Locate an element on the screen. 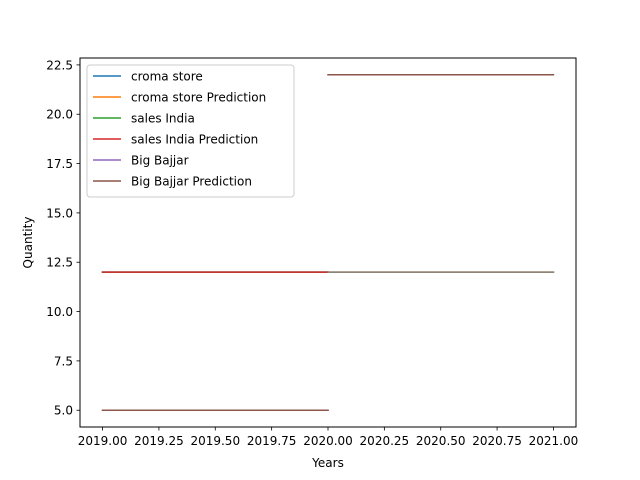 This screenshot has width=640, height=480. legend-box is located at coordinates (190, 131).